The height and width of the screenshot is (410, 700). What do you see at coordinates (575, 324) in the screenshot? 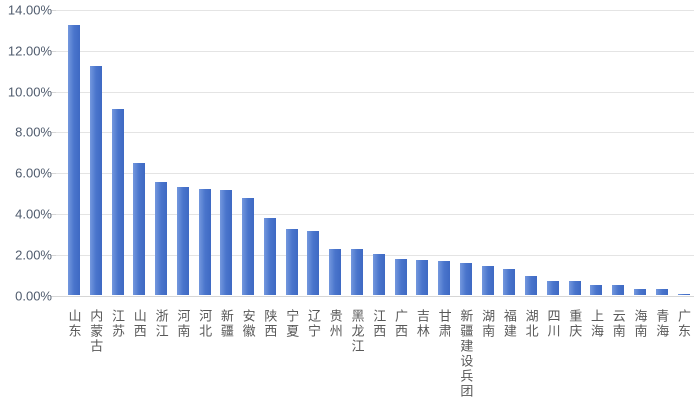
I see `x-axis-category-label: 重庆` at bounding box center [575, 324].